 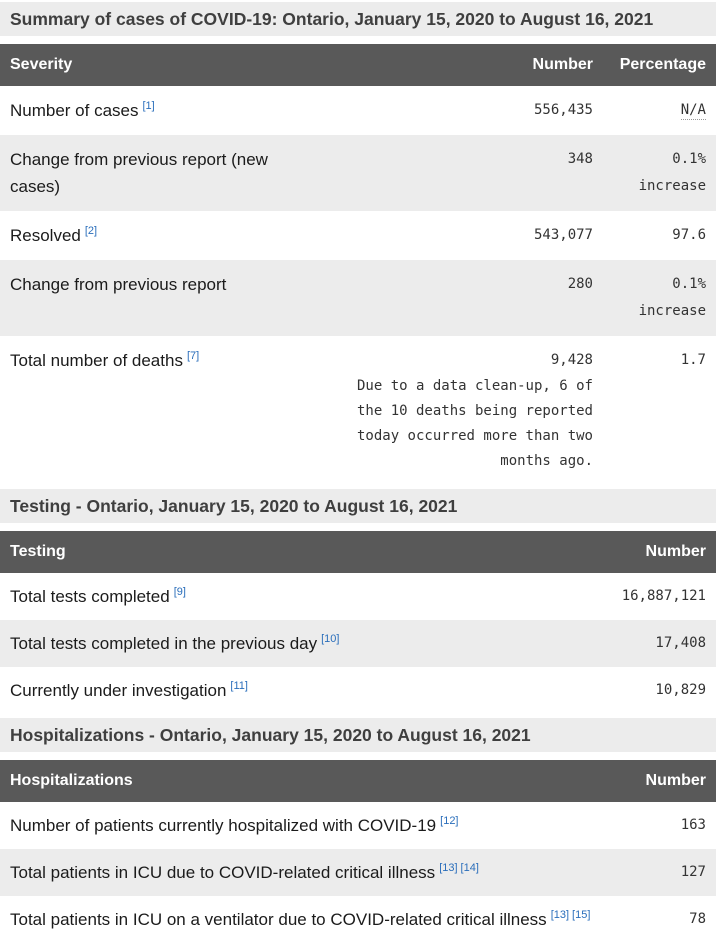 What do you see at coordinates (680, 643) in the screenshot?
I see `row-number-value: 17,408` at bounding box center [680, 643].